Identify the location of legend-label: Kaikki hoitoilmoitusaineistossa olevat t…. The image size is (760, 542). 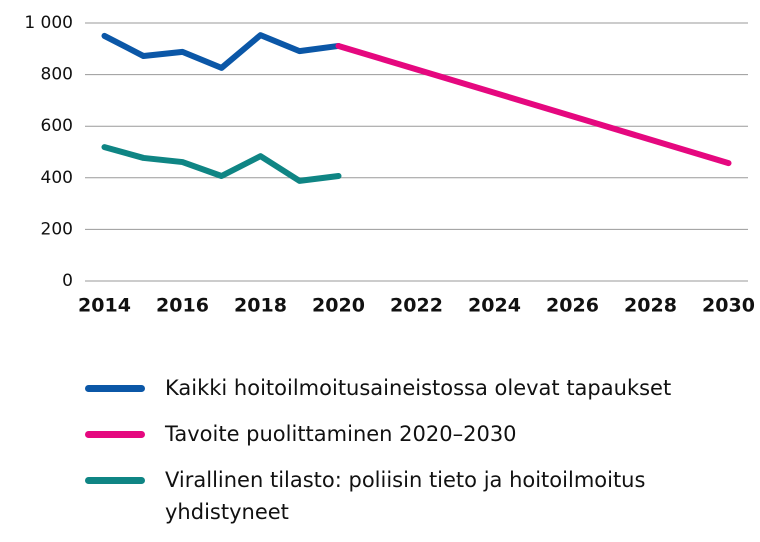
(418, 388).